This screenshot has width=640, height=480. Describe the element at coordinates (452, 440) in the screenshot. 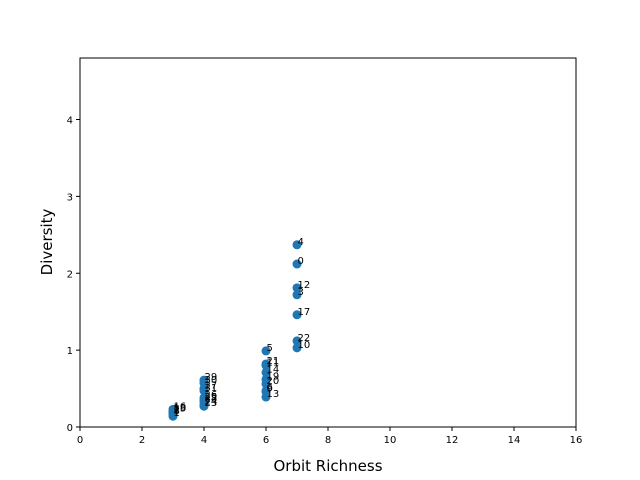

I see `x-tick-label: 12` at that location.